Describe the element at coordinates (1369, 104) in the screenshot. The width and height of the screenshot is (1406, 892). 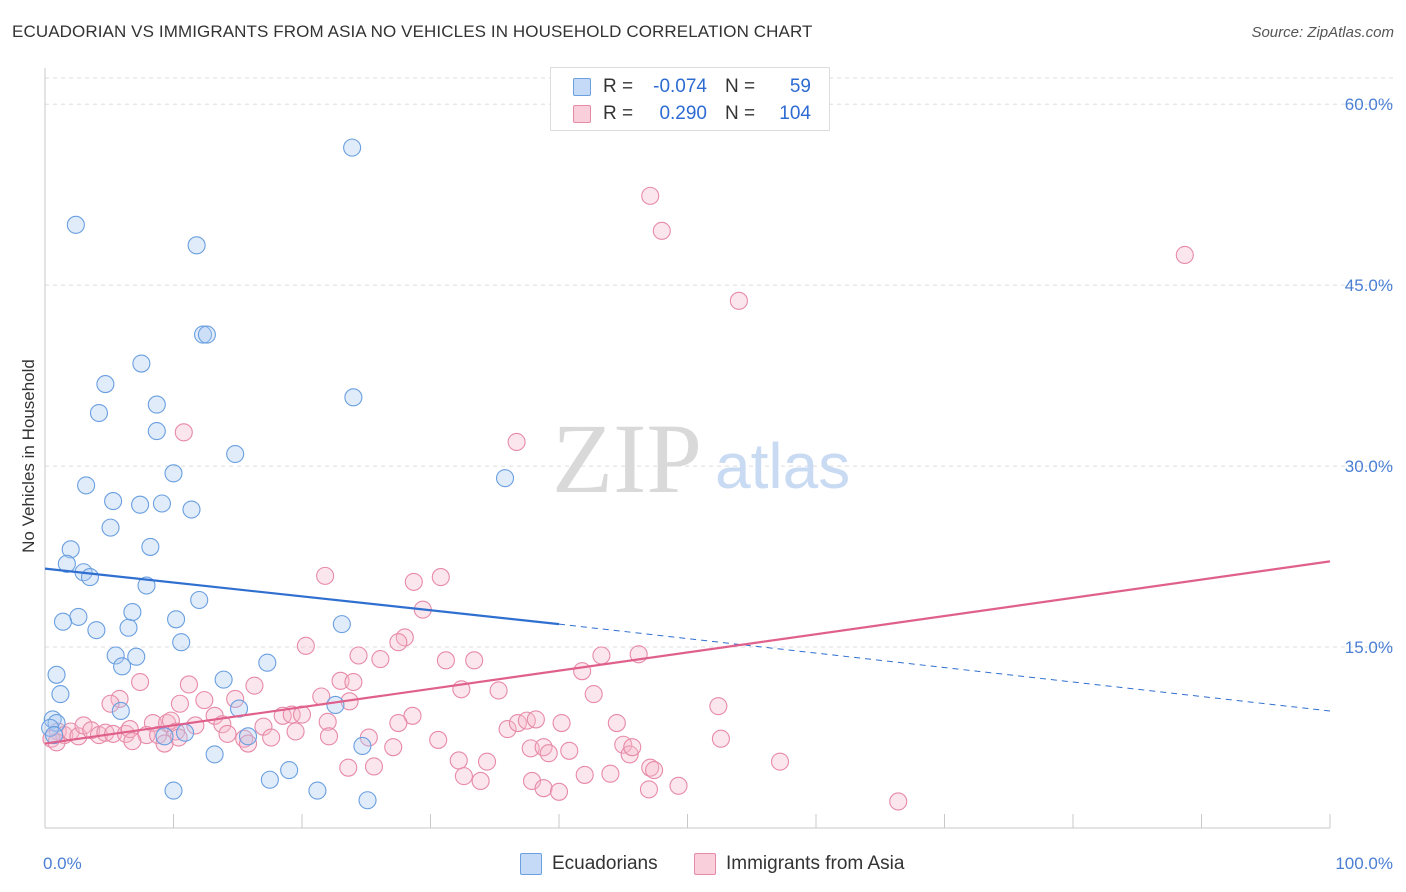
I see `y-tick-label: 60.0%` at that location.